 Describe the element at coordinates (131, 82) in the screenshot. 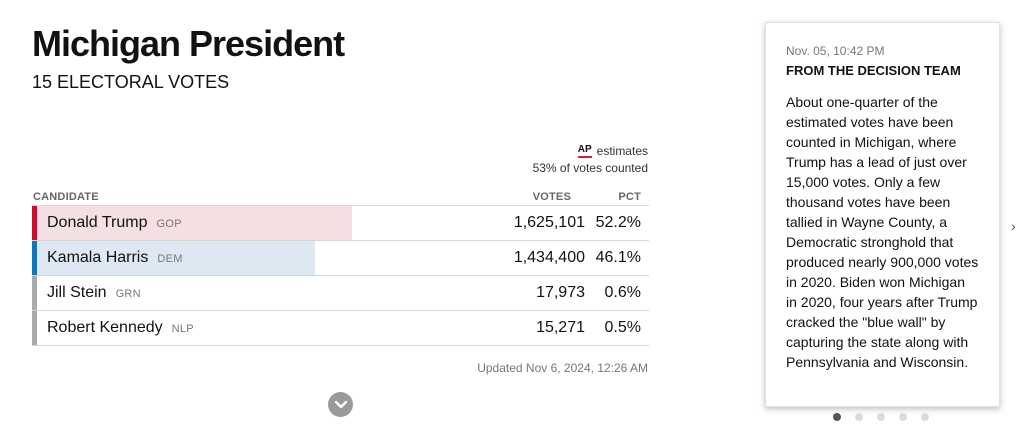

I see `electoral-votes-label: 15 ELECTORAL VOTES` at that location.